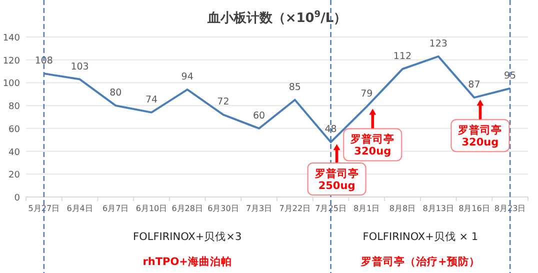 This screenshot has width=538, height=273. What do you see at coordinates (420, 261) in the screenshot?
I see `text: 罗普司亭（治疗+预防）` at bounding box center [420, 261].